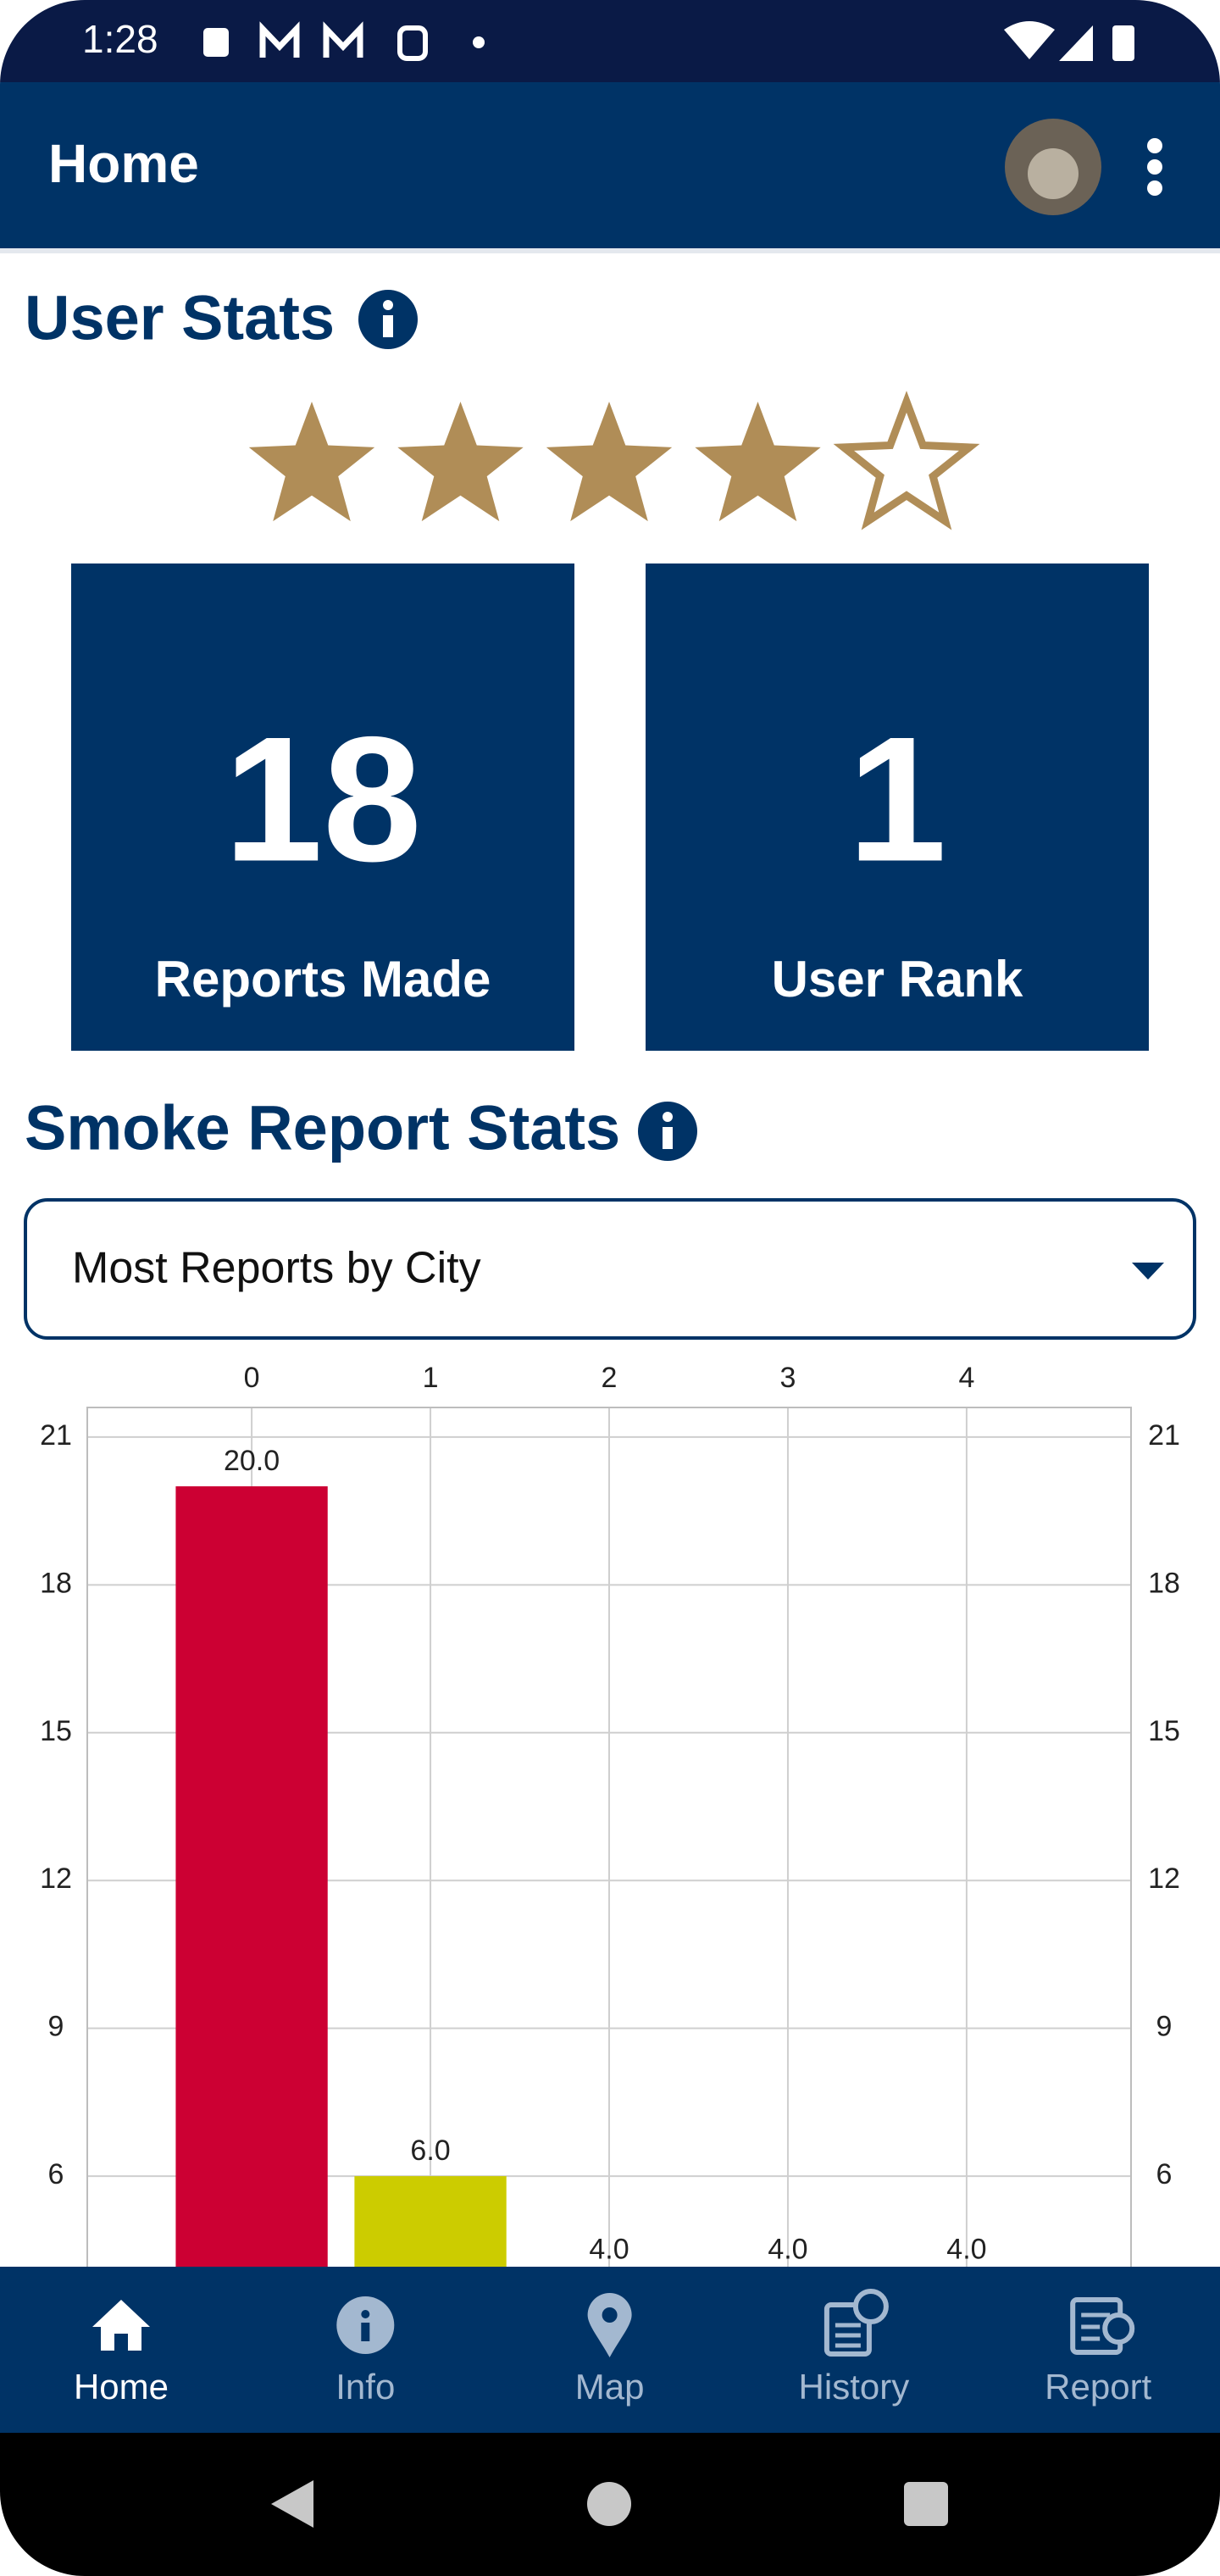 This screenshot has width=1220, height=2576. Describe the element at coordinates (1164, 2174) in the screenshot. I see `y2-tick-label: 6` at that location.